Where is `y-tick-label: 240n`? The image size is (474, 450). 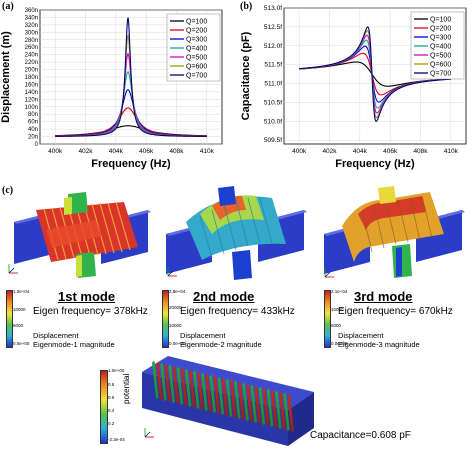
y-tick-label: 240n is located at coordinates (31, 56).